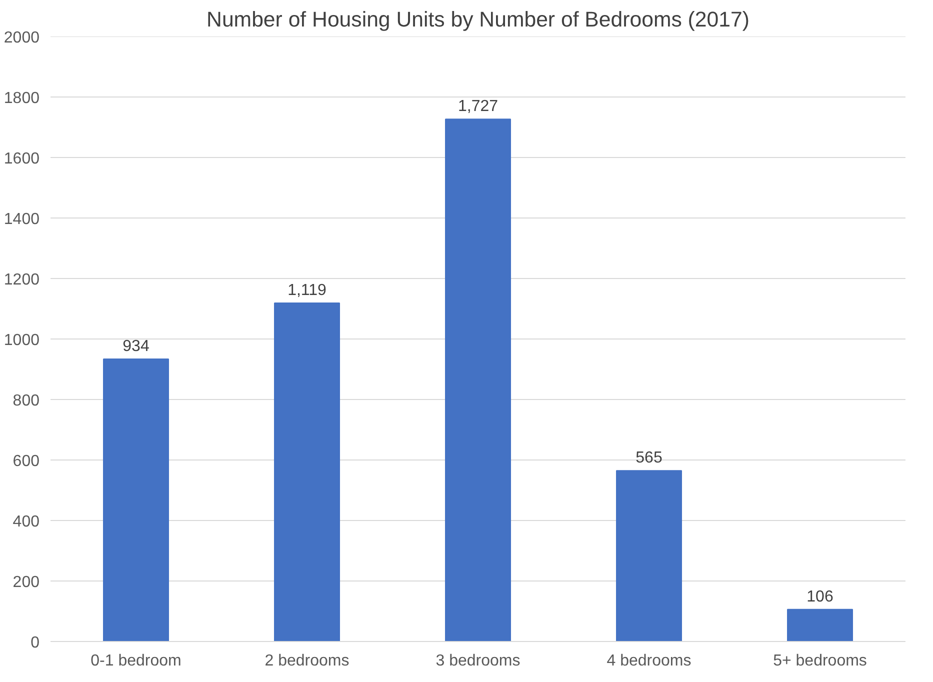 This screenshot has height=682, width=933. I want to click on y-tick-label: 1800, so click(22, 98).